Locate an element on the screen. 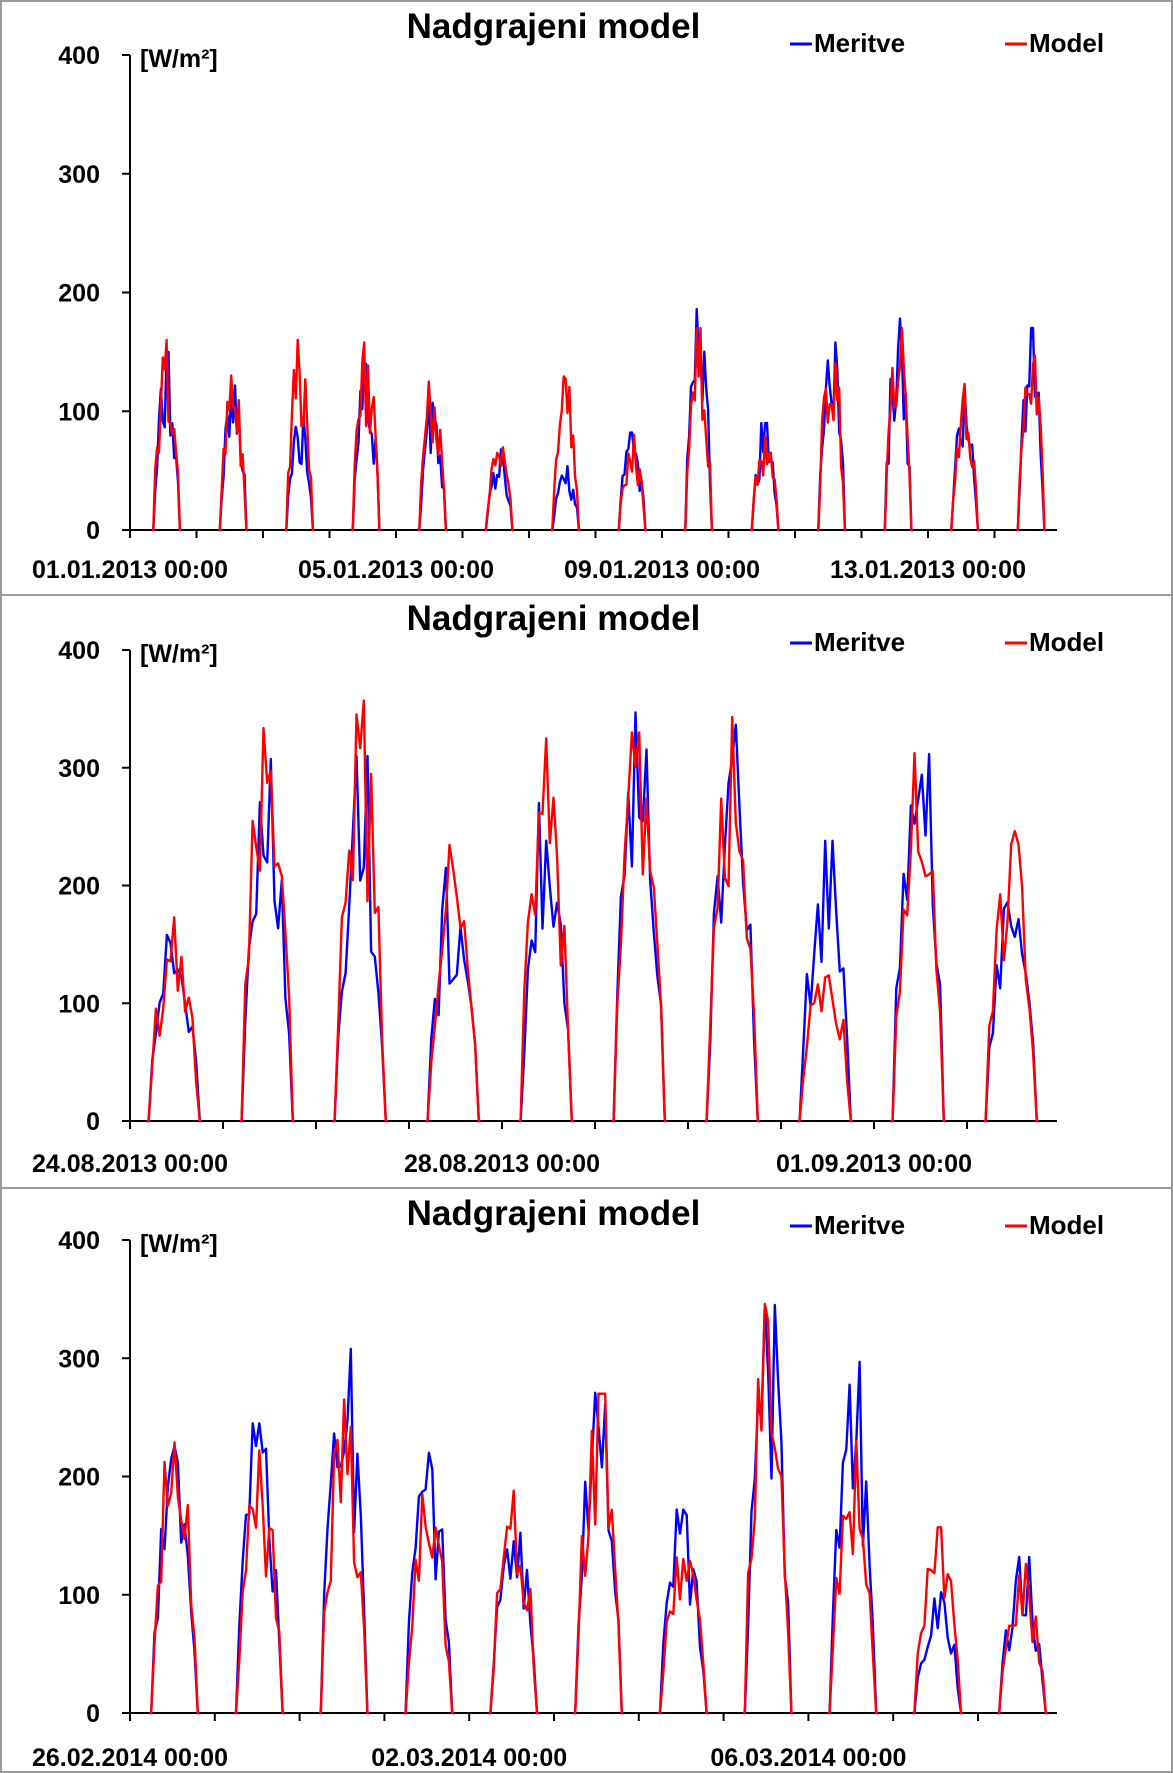 This screenshot has height=1773, width=1173. x-tick-label: 05.01.2013 00:00 is located at coordinates (396, 570).